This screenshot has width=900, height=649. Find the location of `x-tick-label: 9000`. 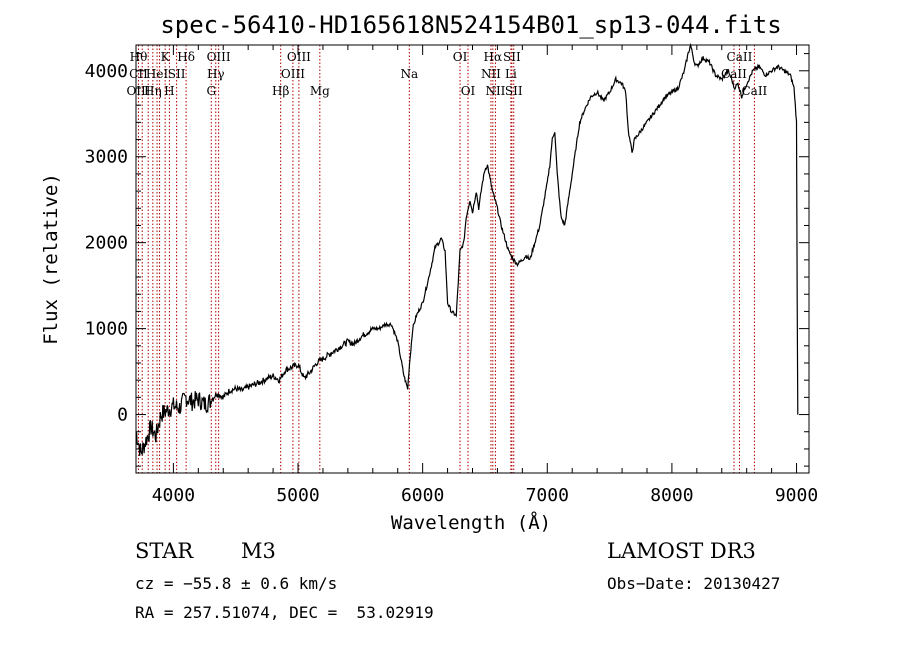

x-tick-label: 9000 is located at coordinates (796, 495).